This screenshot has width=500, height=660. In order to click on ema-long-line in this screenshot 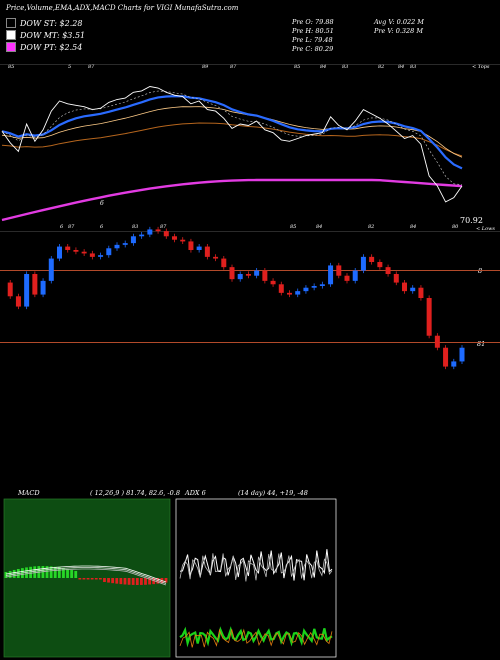, I will do `click(232, 200)`.